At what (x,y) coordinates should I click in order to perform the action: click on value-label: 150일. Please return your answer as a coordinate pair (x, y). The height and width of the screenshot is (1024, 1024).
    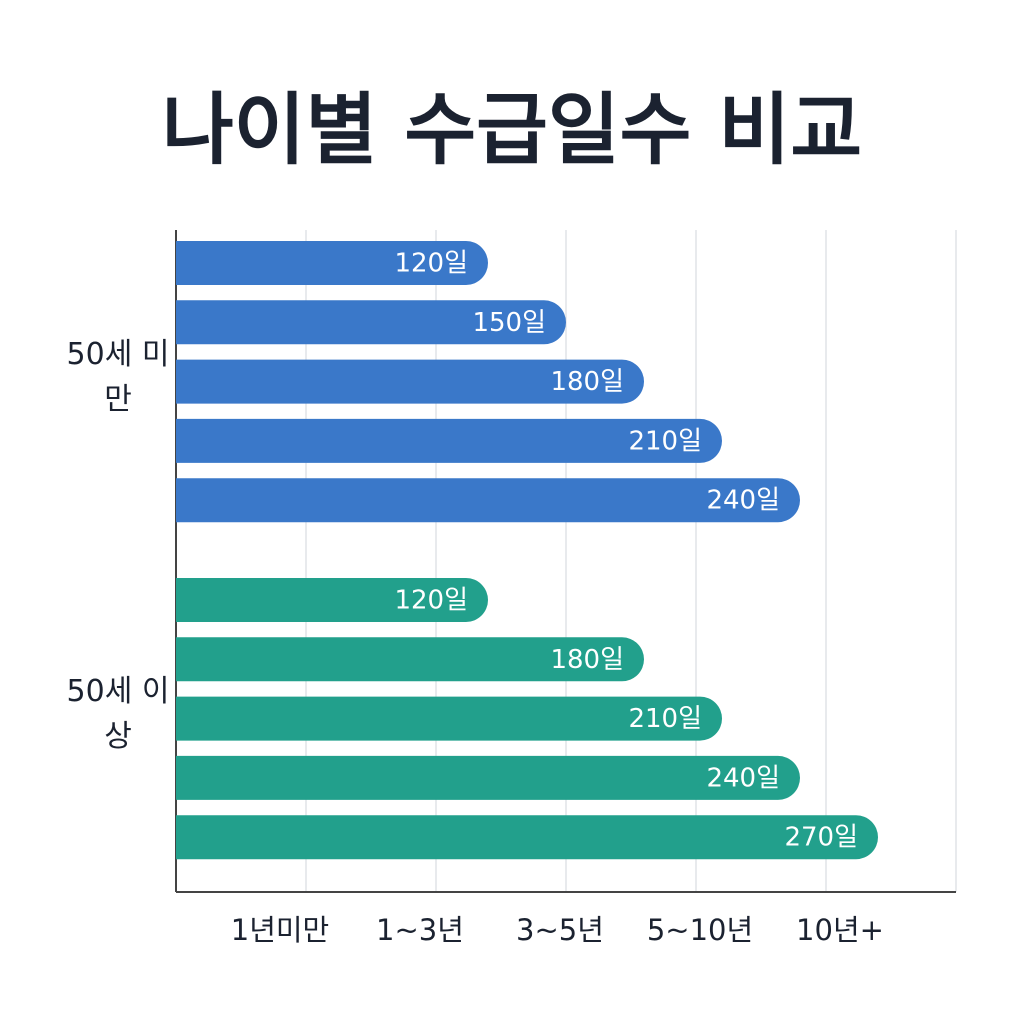
    Looking at the image, I should click on (509, 323).